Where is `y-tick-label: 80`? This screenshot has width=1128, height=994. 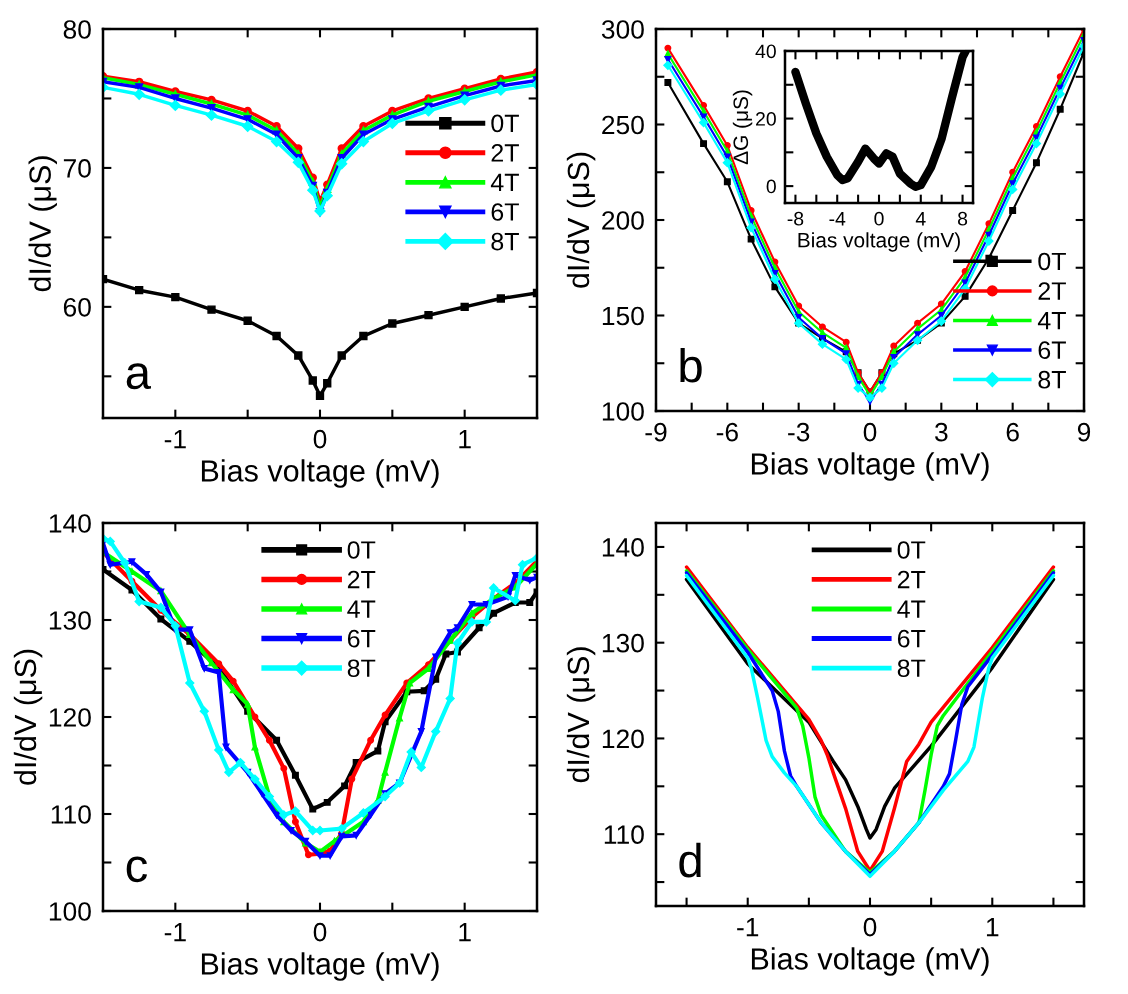
y-tick-label: 80 is located at coordinates (77, 29).